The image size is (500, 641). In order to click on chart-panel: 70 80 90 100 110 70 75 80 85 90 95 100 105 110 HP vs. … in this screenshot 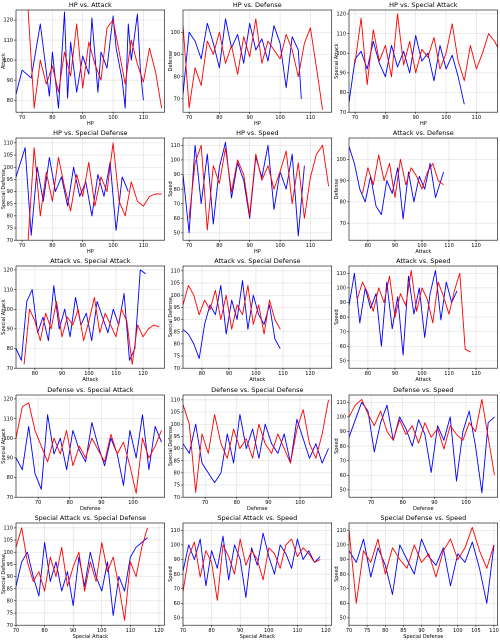, I will do `click(83, 192)`.